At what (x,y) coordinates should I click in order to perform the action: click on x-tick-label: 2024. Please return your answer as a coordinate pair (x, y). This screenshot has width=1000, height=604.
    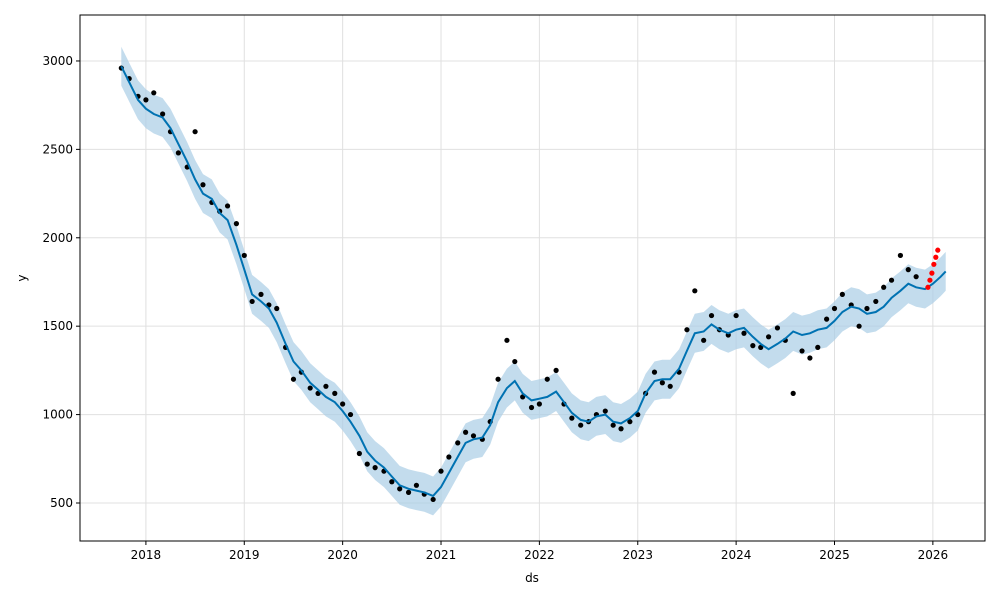
    Looking at the image, I should click on (736, 555).